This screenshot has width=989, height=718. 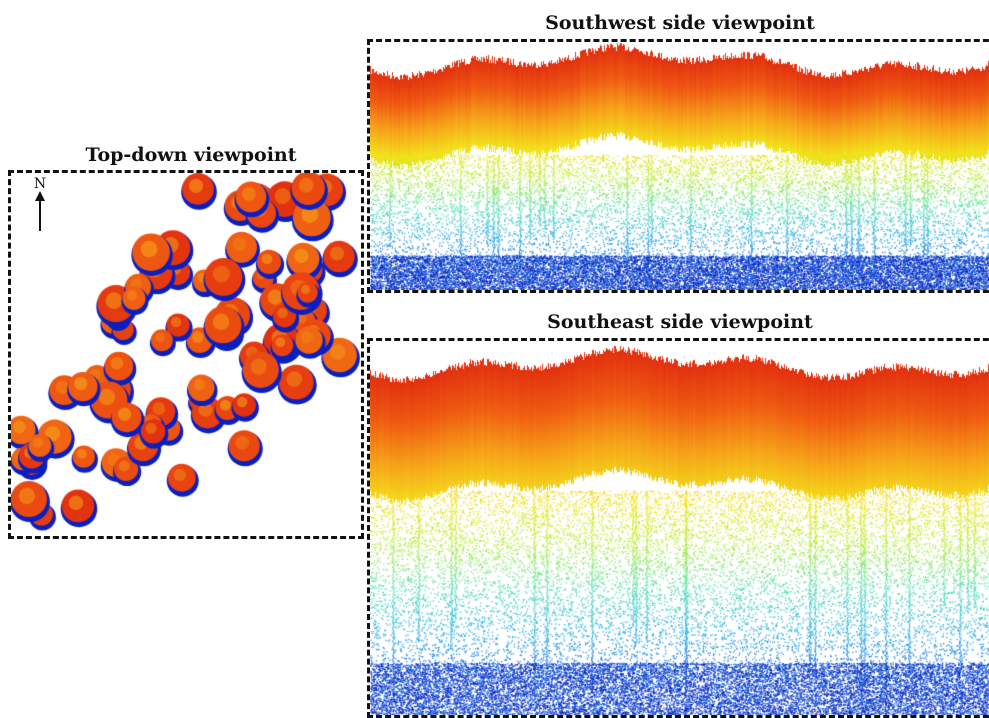 I want to click on top-down-title: Top-down viewpoint, so click(x=191, y=155).